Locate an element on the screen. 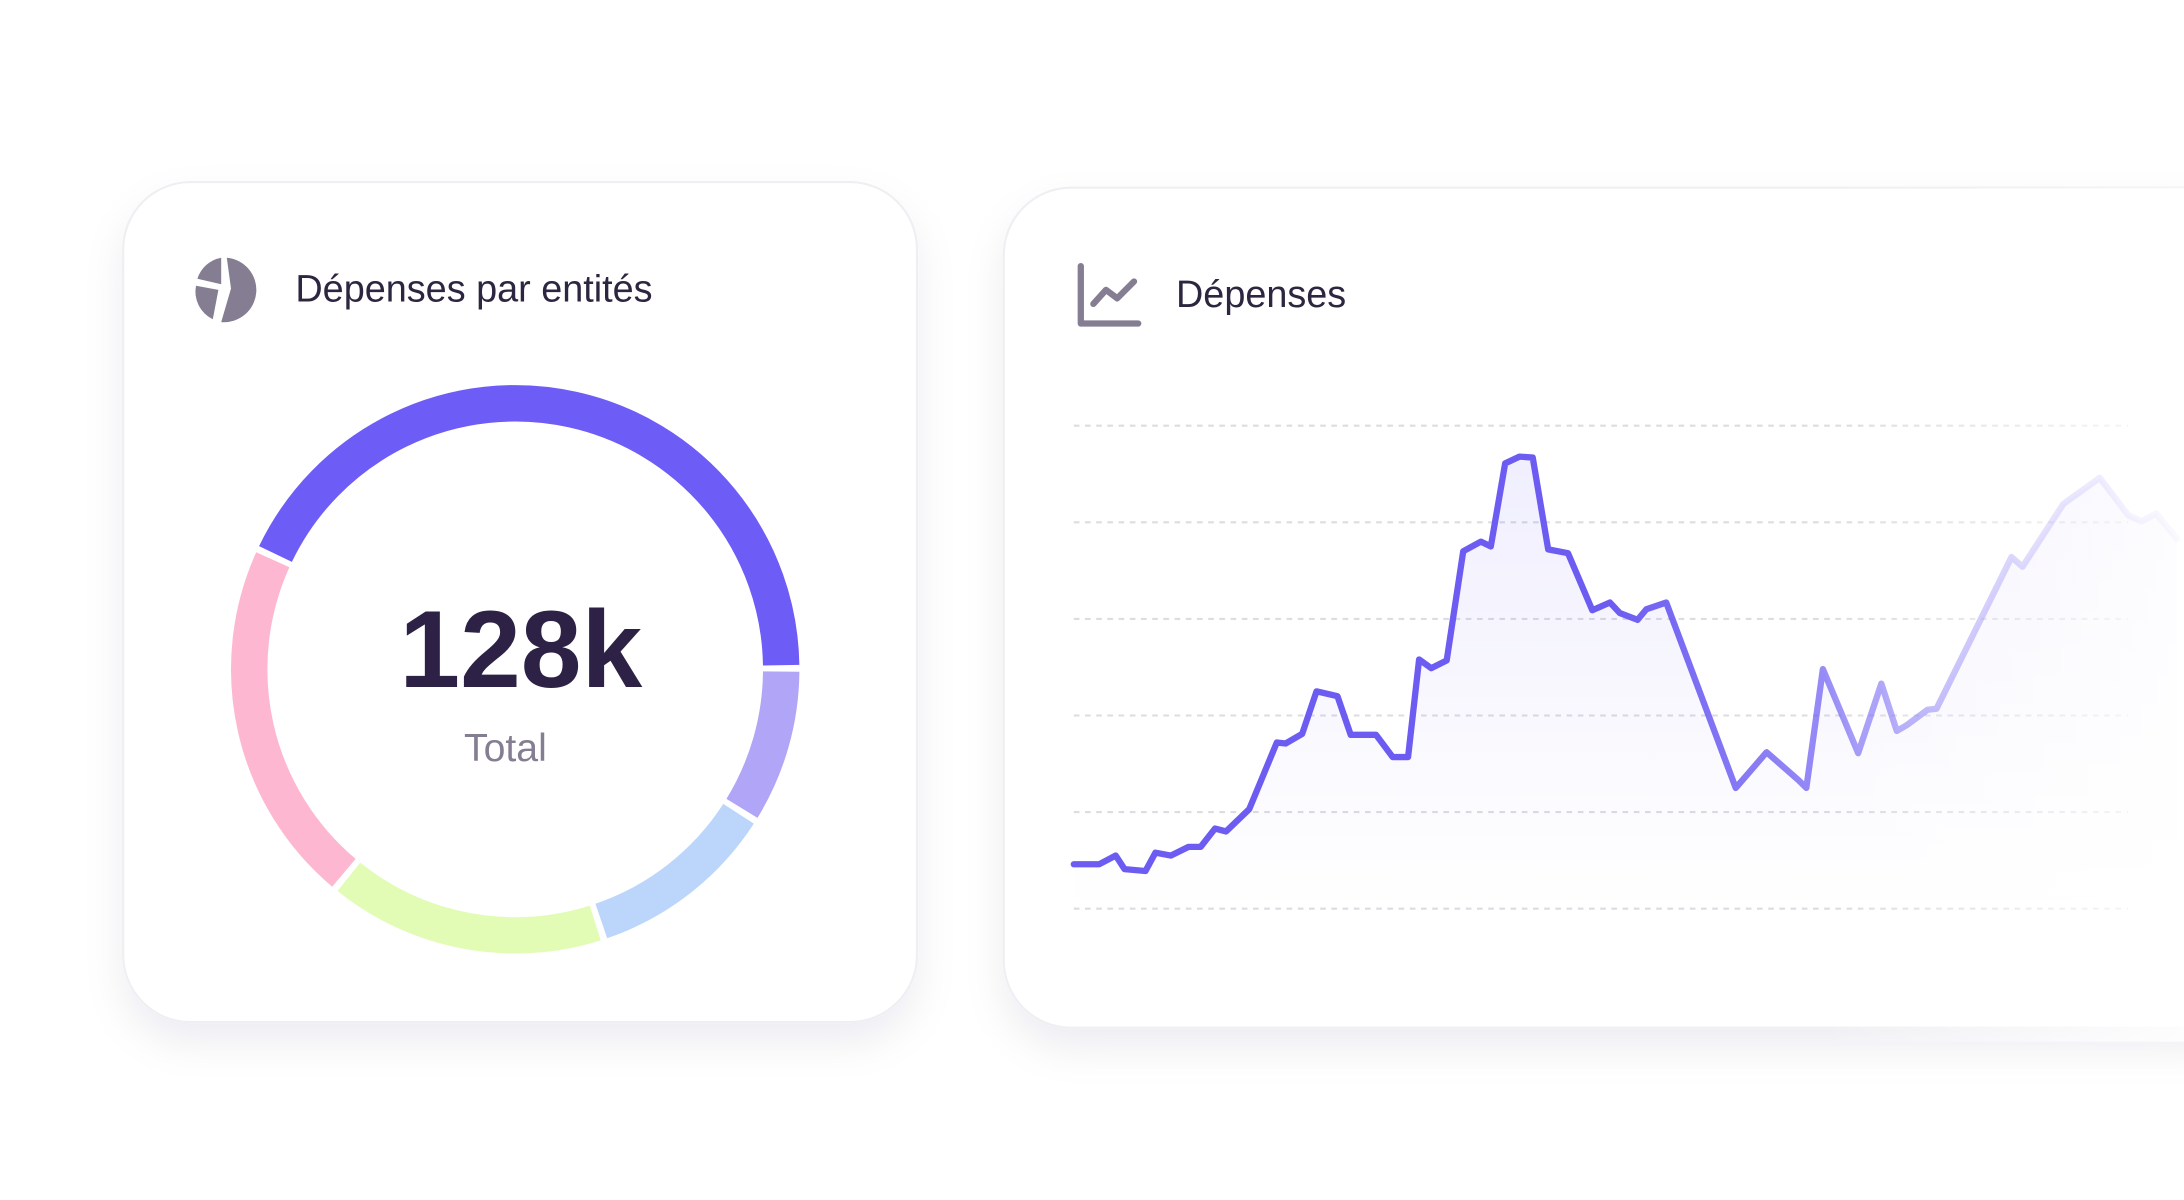 The image size is (2184, 1200). pie-icon is located at coordinates (226, 290).